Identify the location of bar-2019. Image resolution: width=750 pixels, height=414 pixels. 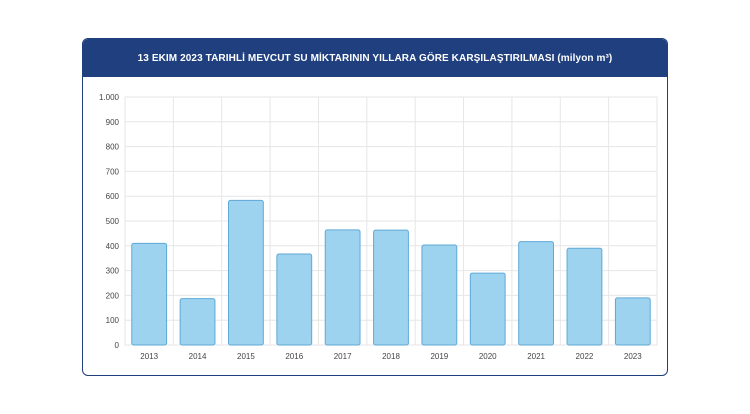
(439, 295).